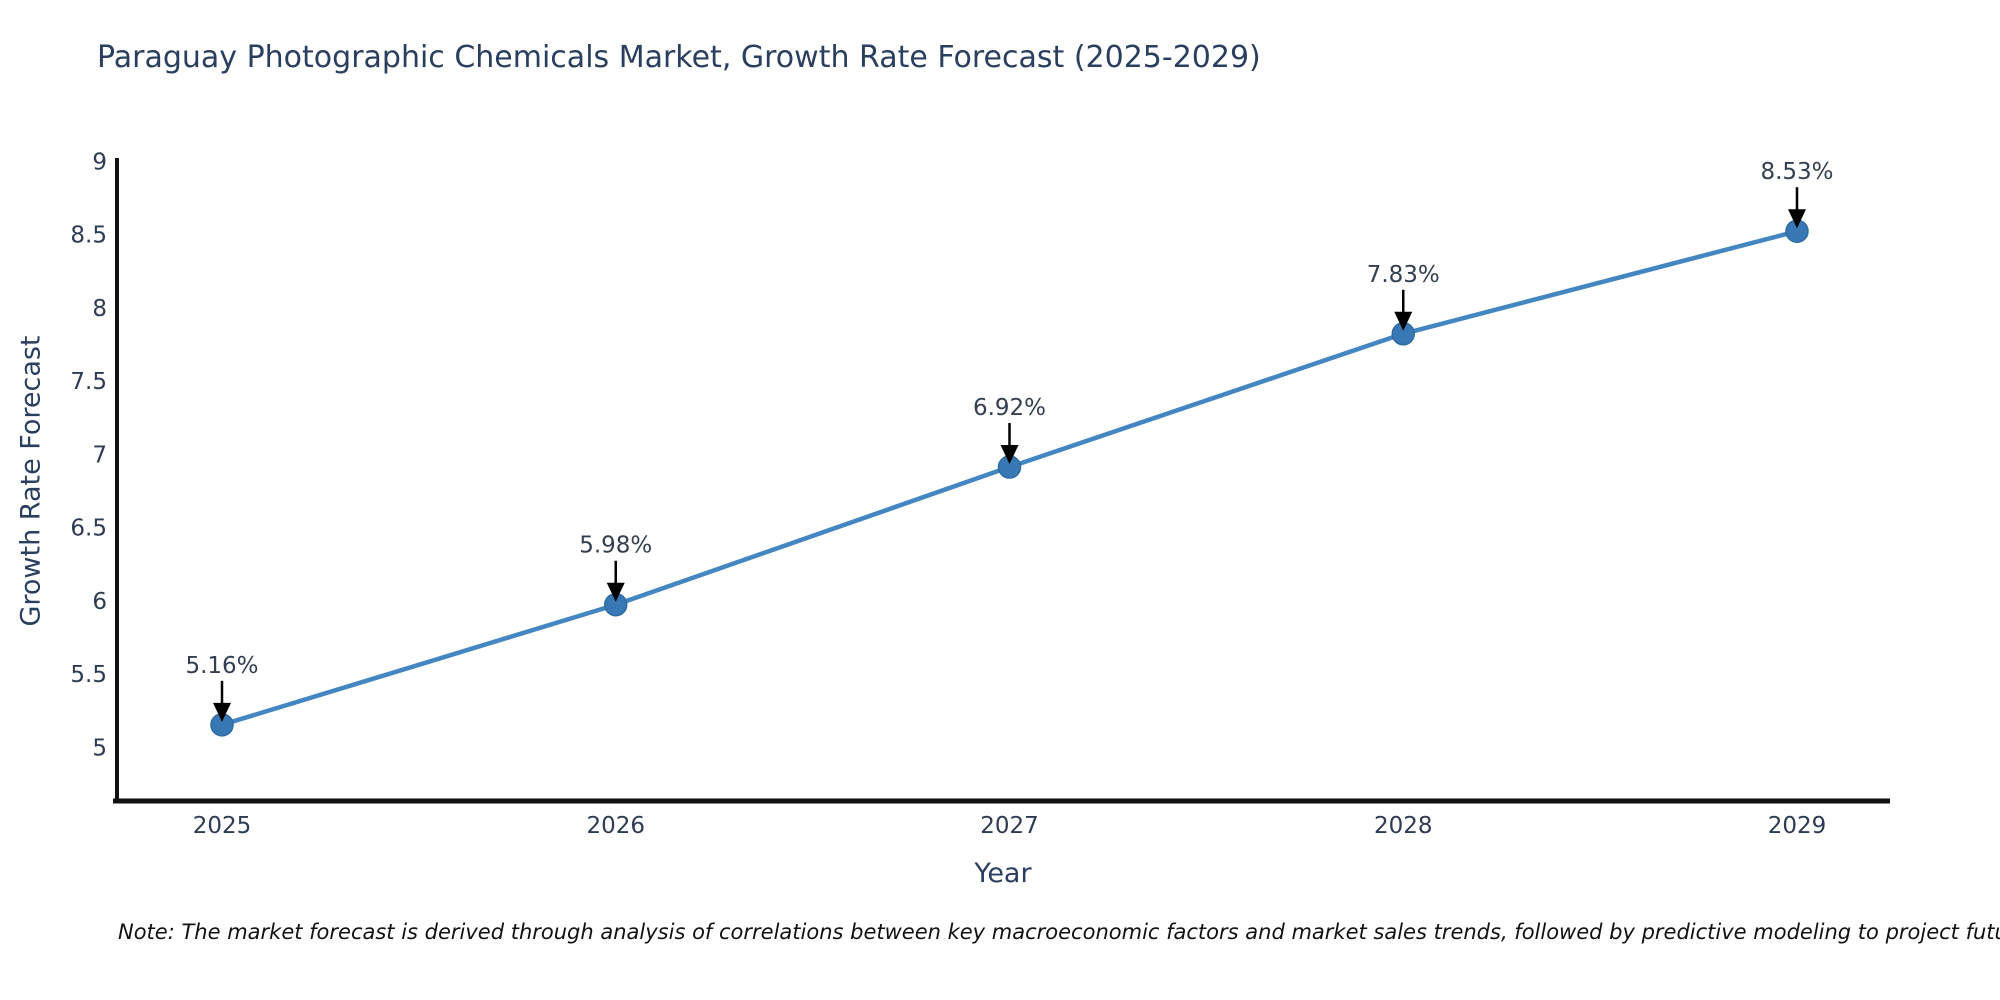 Image resolution: width=2000 pixels, height=1000 pixels. I want to click on y-tick-label: 9, so click(99, 162).